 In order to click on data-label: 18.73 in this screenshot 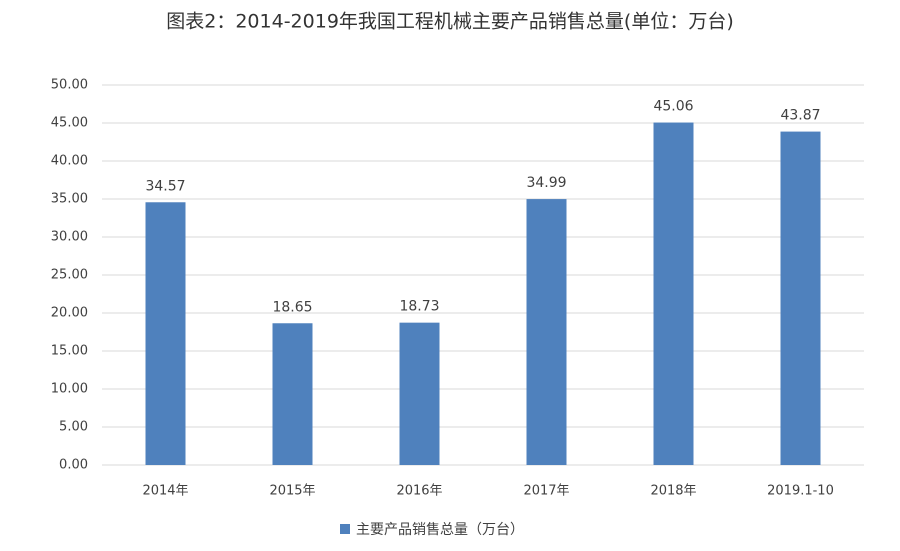, I will do `click(419, 307)`.